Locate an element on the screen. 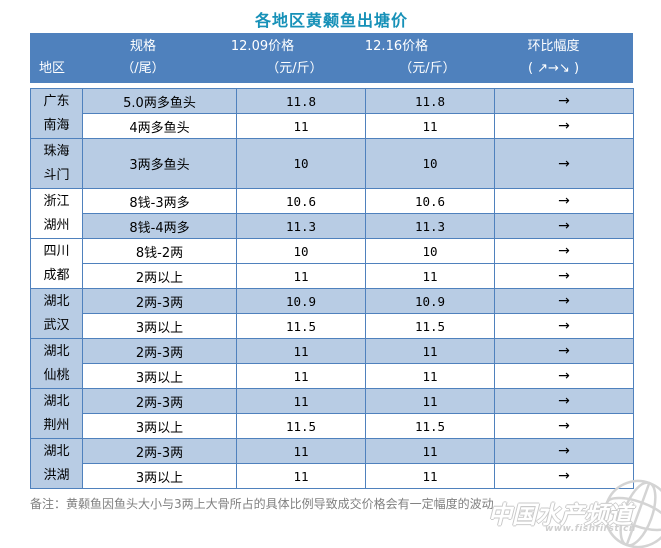  table-row: 广东 南海 5.0两多鱼头 11.8 11.8 → is located at coordinates (332, 113).